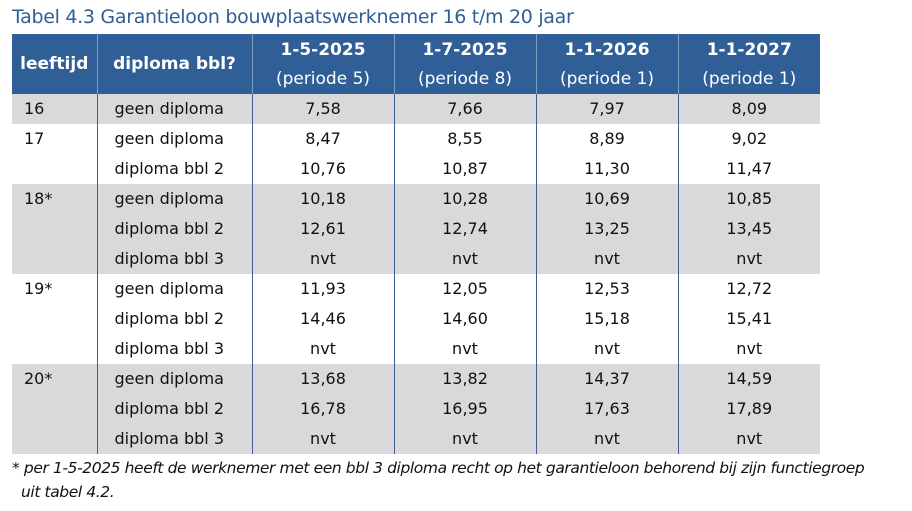 The width and height of the screenshot is (912, 511). Describe the element at coordinates (464, 109) in the screenshot. I see `wage-cell: 7,66` at that location.